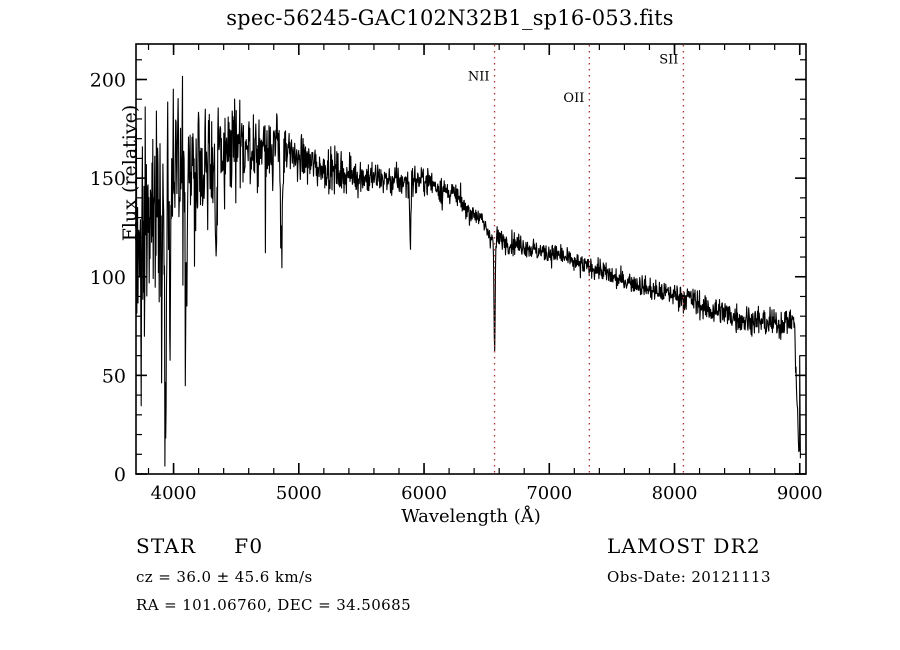 Image resolution: width=900 pixels, height=650 pixels. I want to click on x-tick-label: 9000, so click(800, 493).